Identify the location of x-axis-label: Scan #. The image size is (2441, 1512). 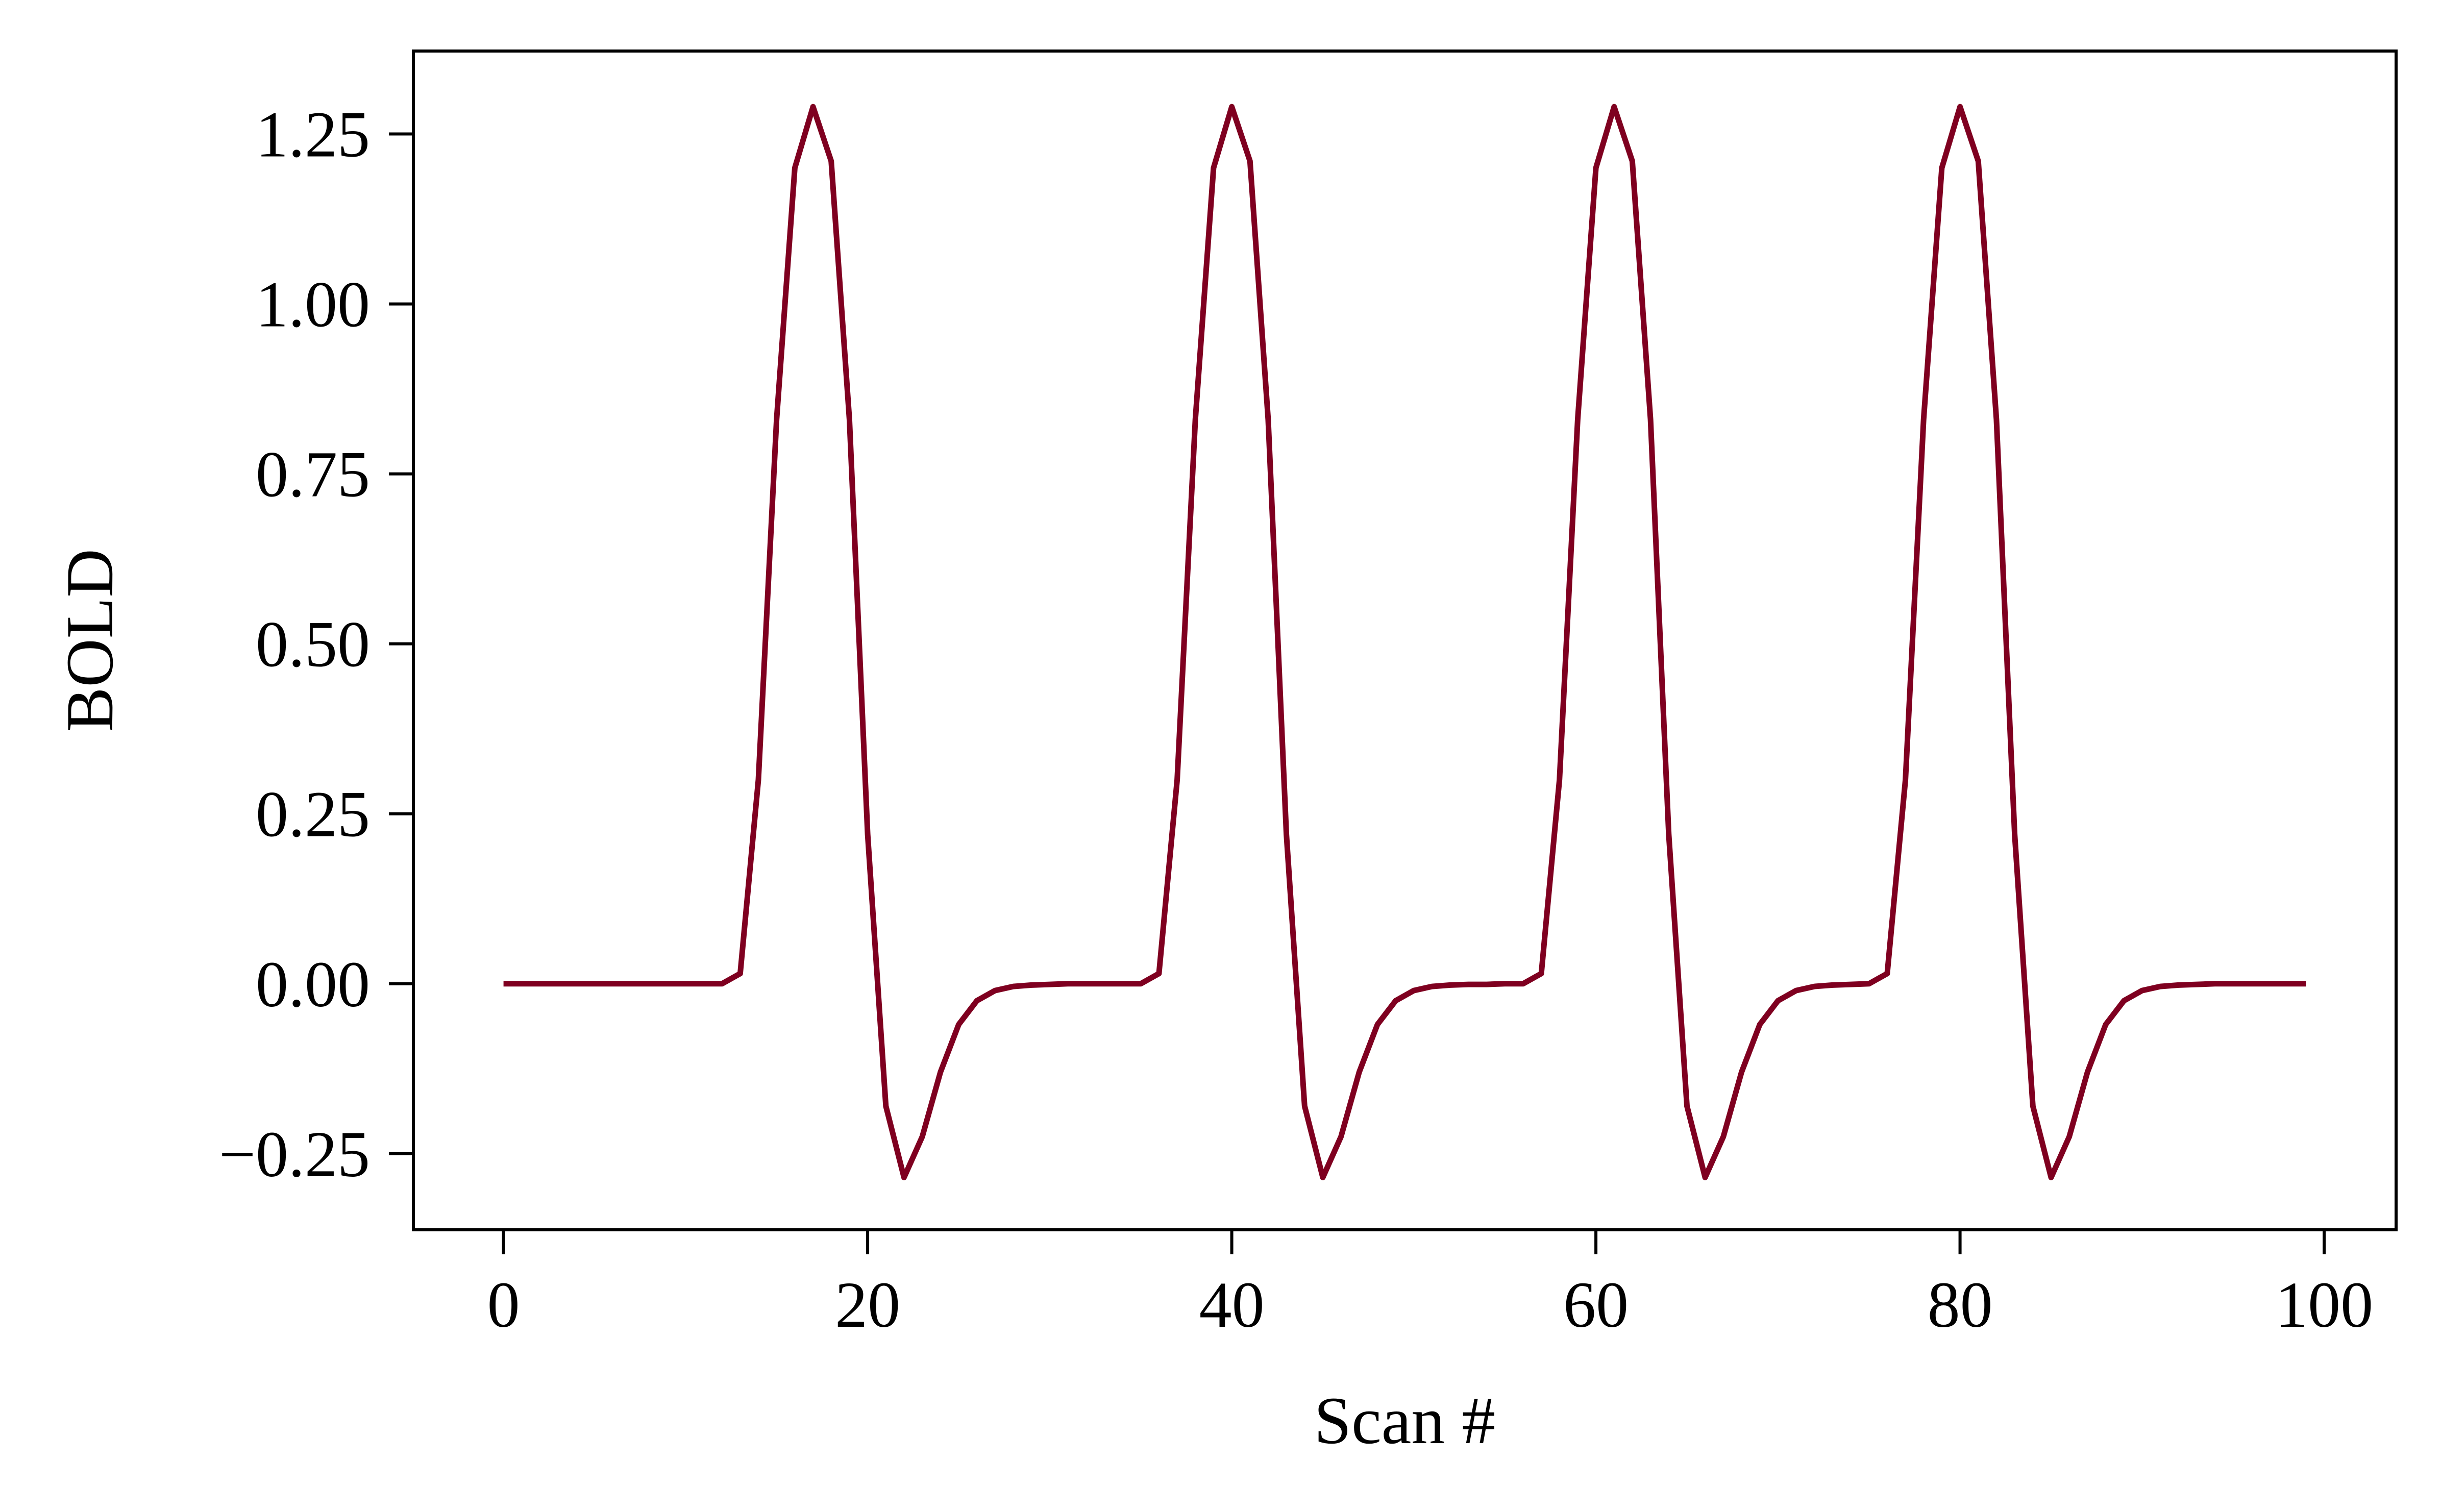
(1405, 1420).